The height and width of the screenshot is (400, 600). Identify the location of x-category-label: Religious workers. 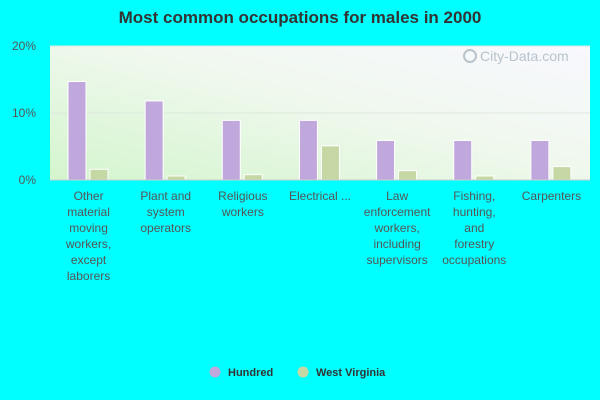
(242, 204).